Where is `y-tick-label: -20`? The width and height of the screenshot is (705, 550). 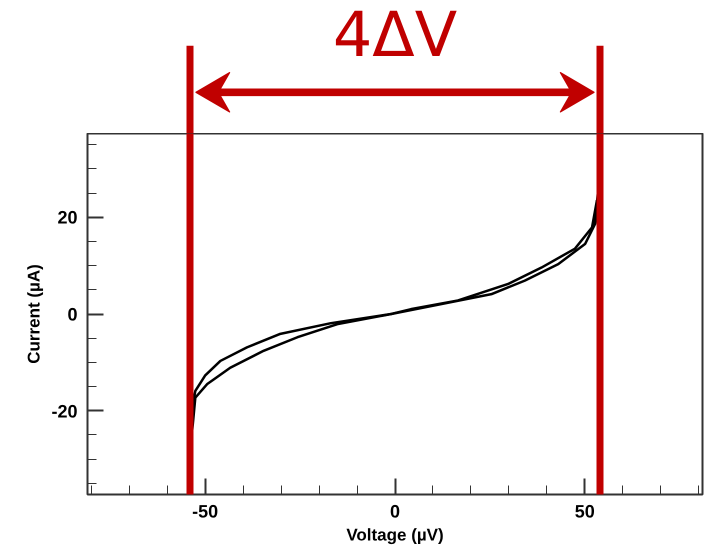
y-tick-label: -20 is located at coordinates (64, 411).